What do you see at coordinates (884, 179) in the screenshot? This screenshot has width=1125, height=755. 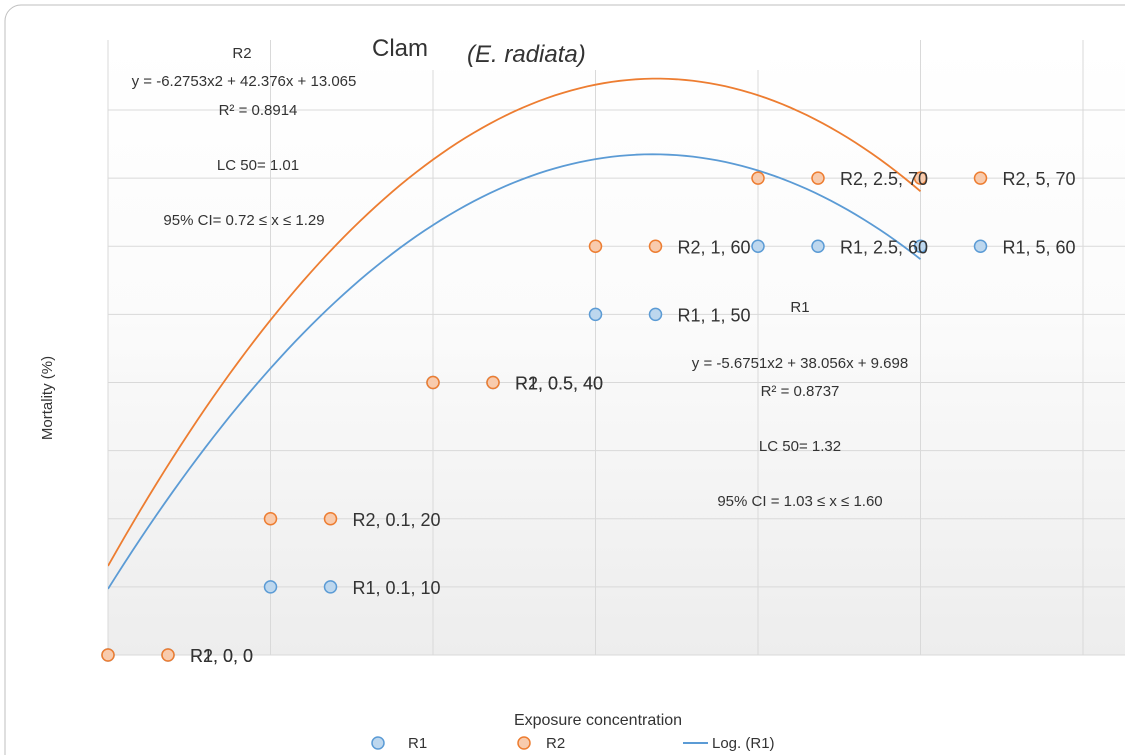 I see `r2-data-label: R2, 2.5, 70` at bounding box center [884, 179].